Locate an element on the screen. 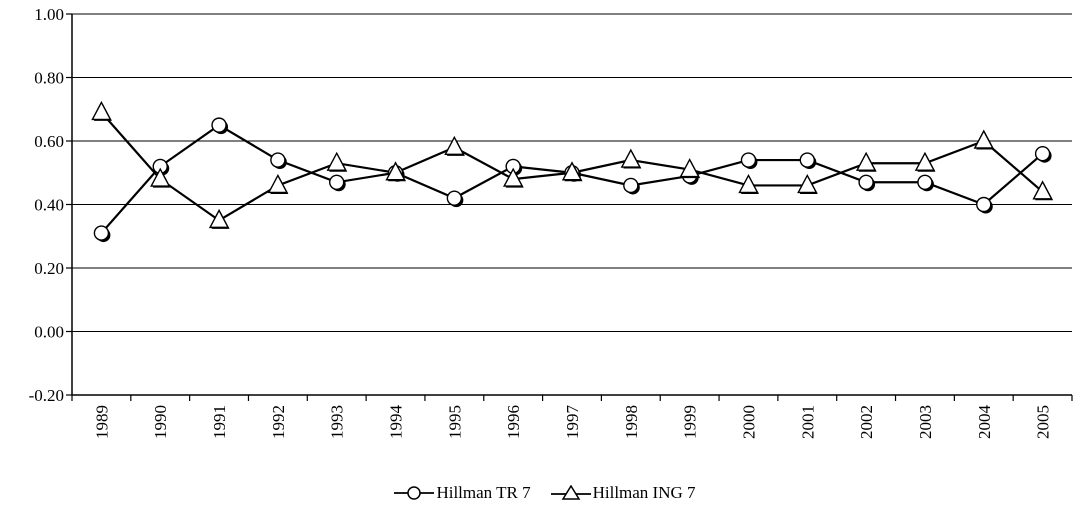  y-tick-label: 0.00 is located at coordinates (49, 332).